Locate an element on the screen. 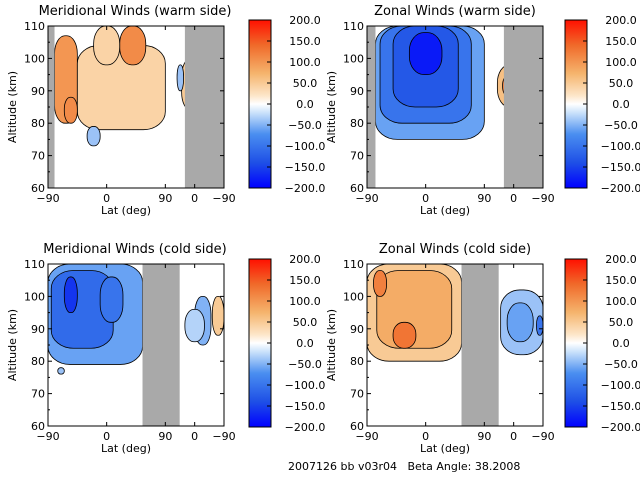 The width and height of the screenshot is (640, 480). footer-id-text: 2007126 bb v03r04 is located at coordinates (342, 466).